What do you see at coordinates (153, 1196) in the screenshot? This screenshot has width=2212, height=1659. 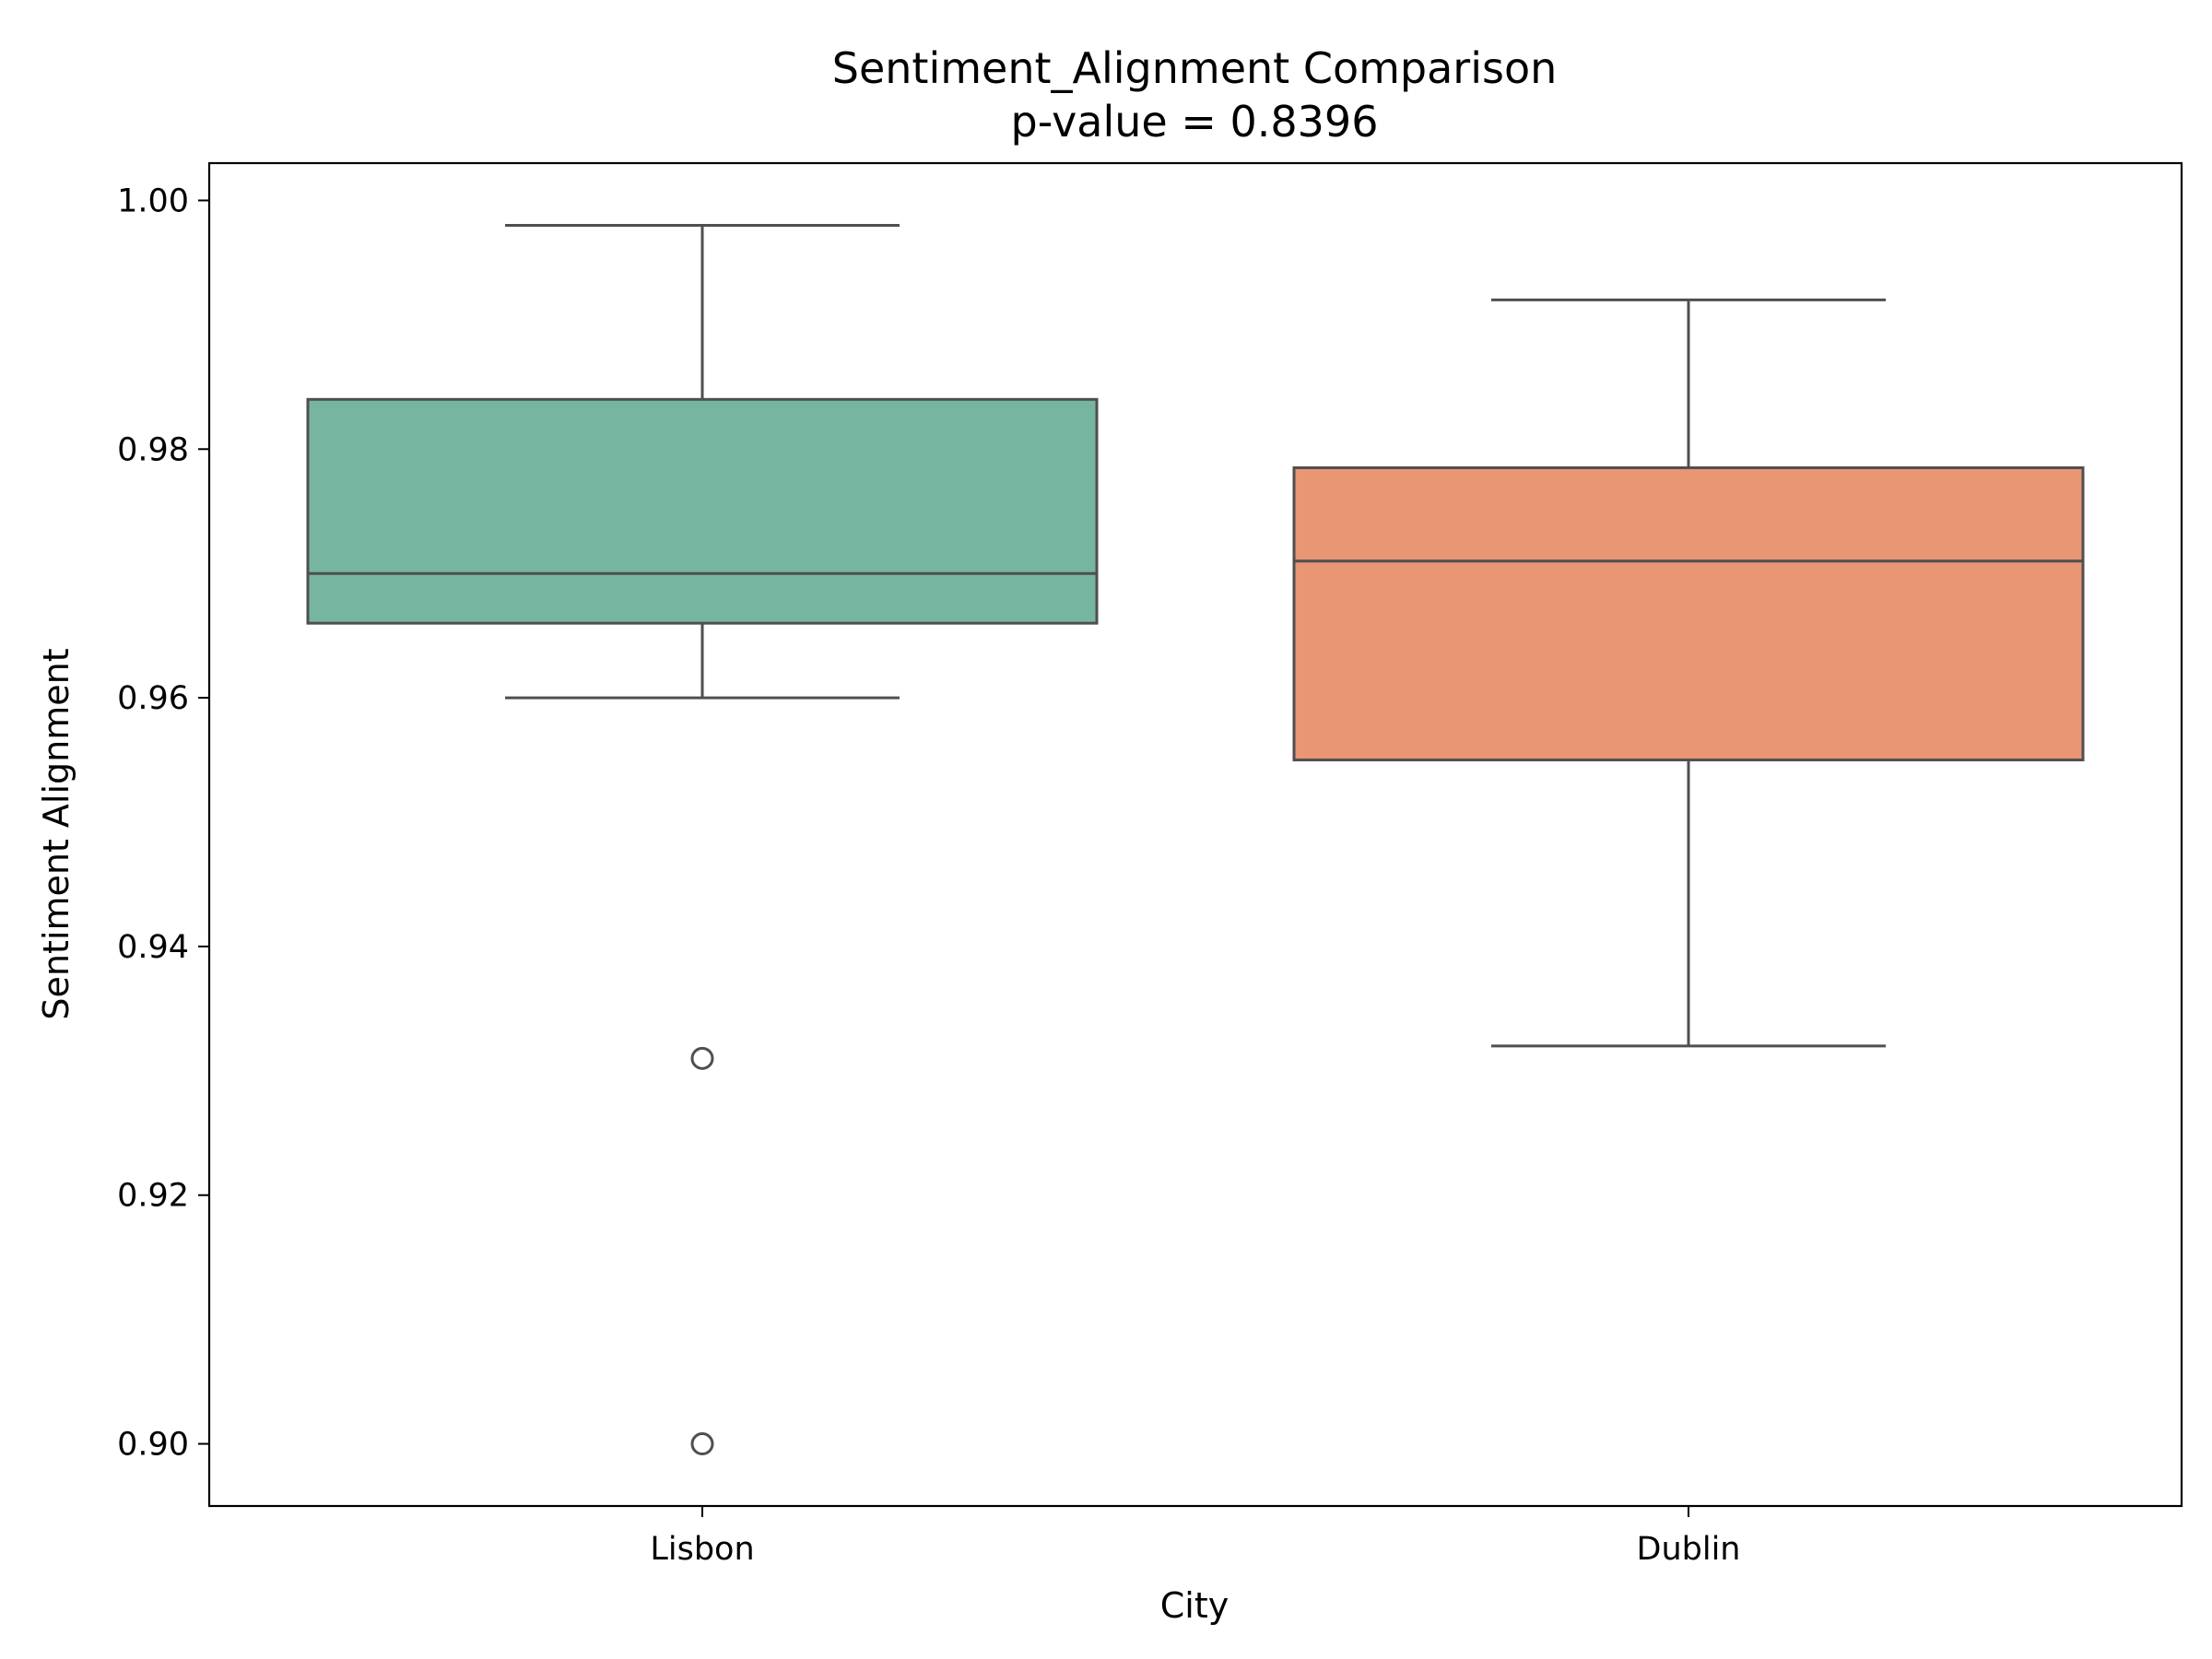 I see `y-tick-label: 0.92` at bounding box center [153, 1196].